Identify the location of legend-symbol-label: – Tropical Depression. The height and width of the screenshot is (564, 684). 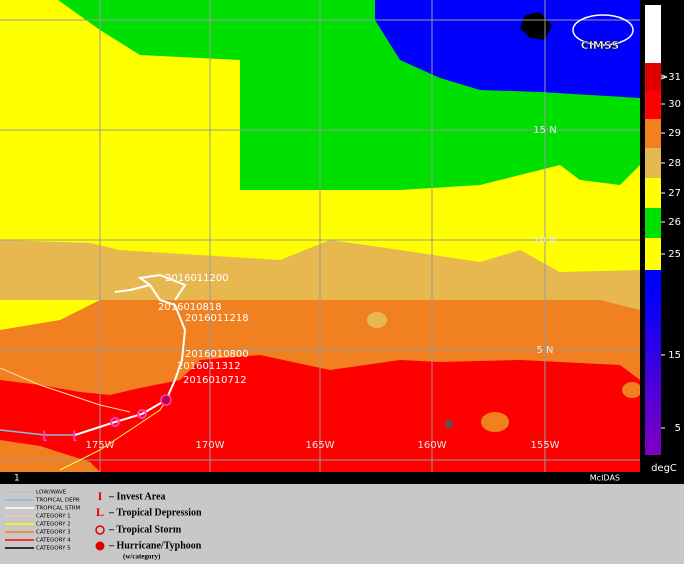
(155, 512).